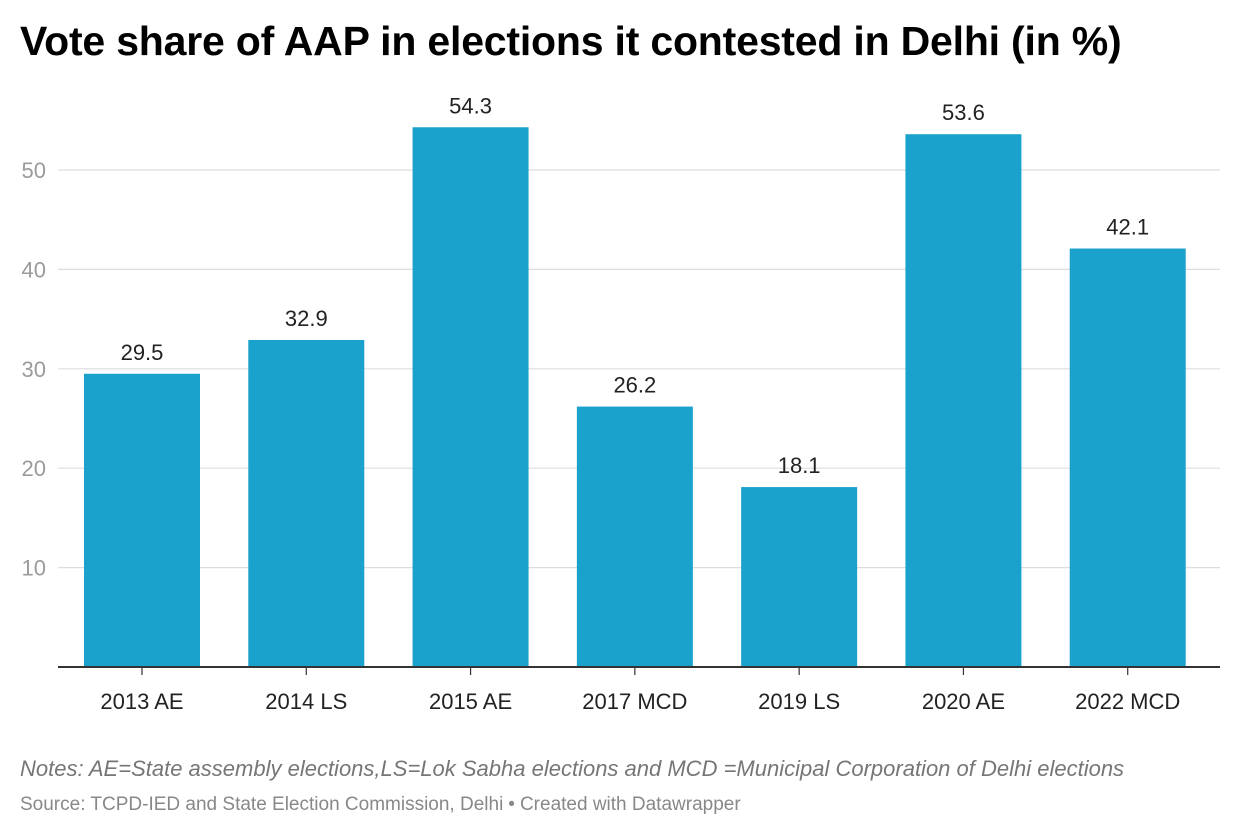 The height and width of the screenshot is (840, 1240). What do you see at coordinates (306, 701) in the screenshot?
I see `x-tick-label: 2014 LS` at bounding box center [306, 701].